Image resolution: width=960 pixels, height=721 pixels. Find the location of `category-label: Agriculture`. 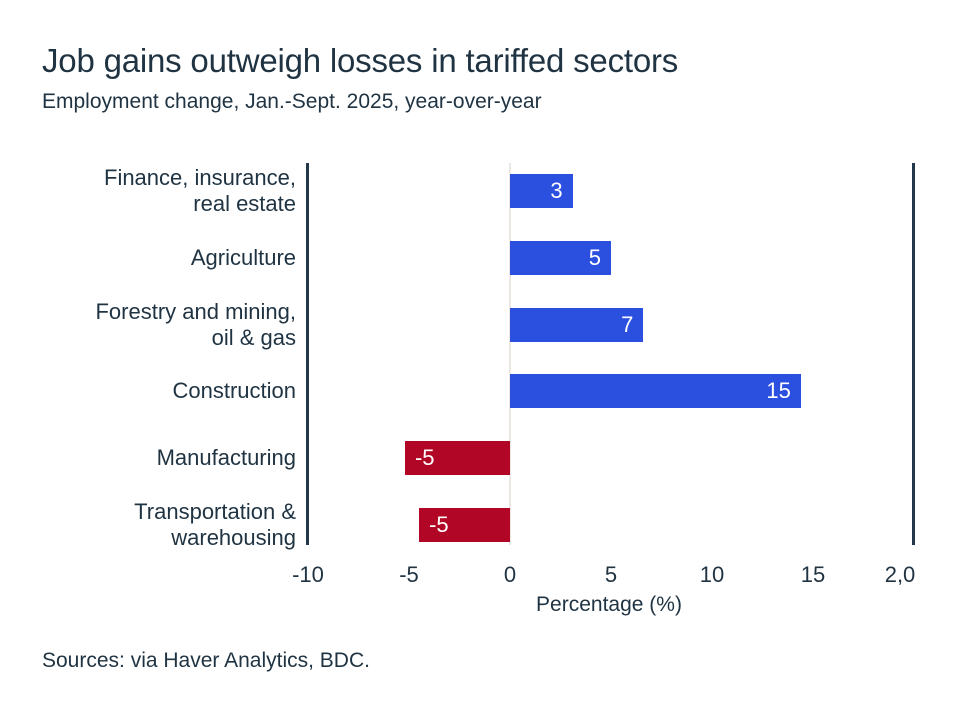

category-label: Agriculture is located at coordinates (243, 257).